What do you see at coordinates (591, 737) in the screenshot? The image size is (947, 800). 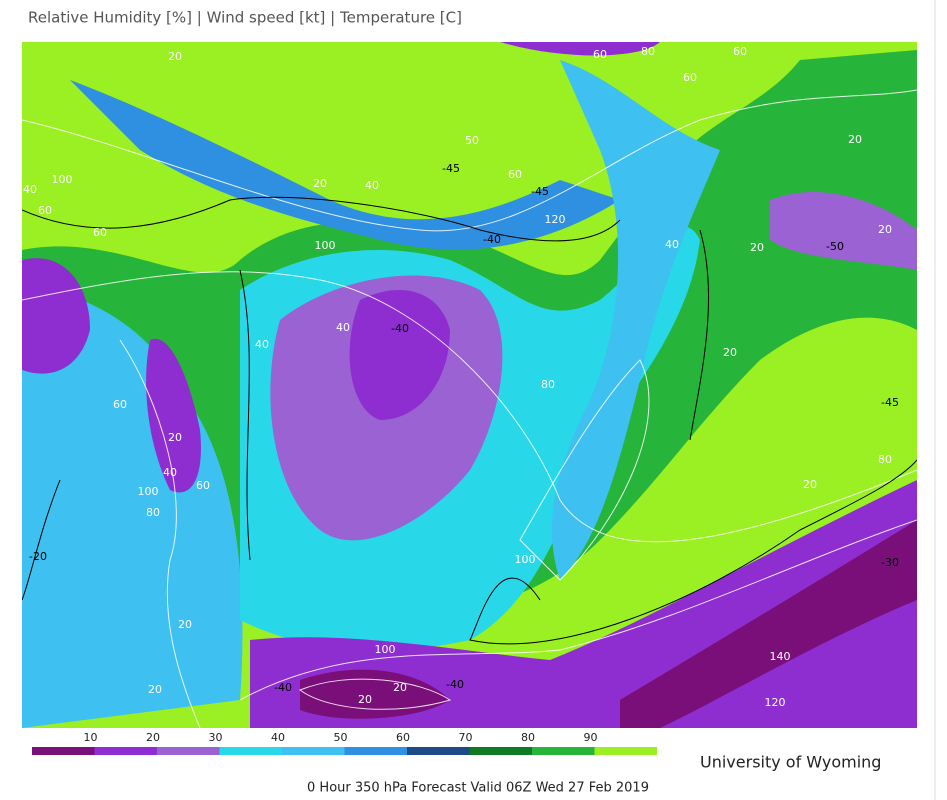 I see `colorbar-tick-label: 90` at bounding box center [591, 737].